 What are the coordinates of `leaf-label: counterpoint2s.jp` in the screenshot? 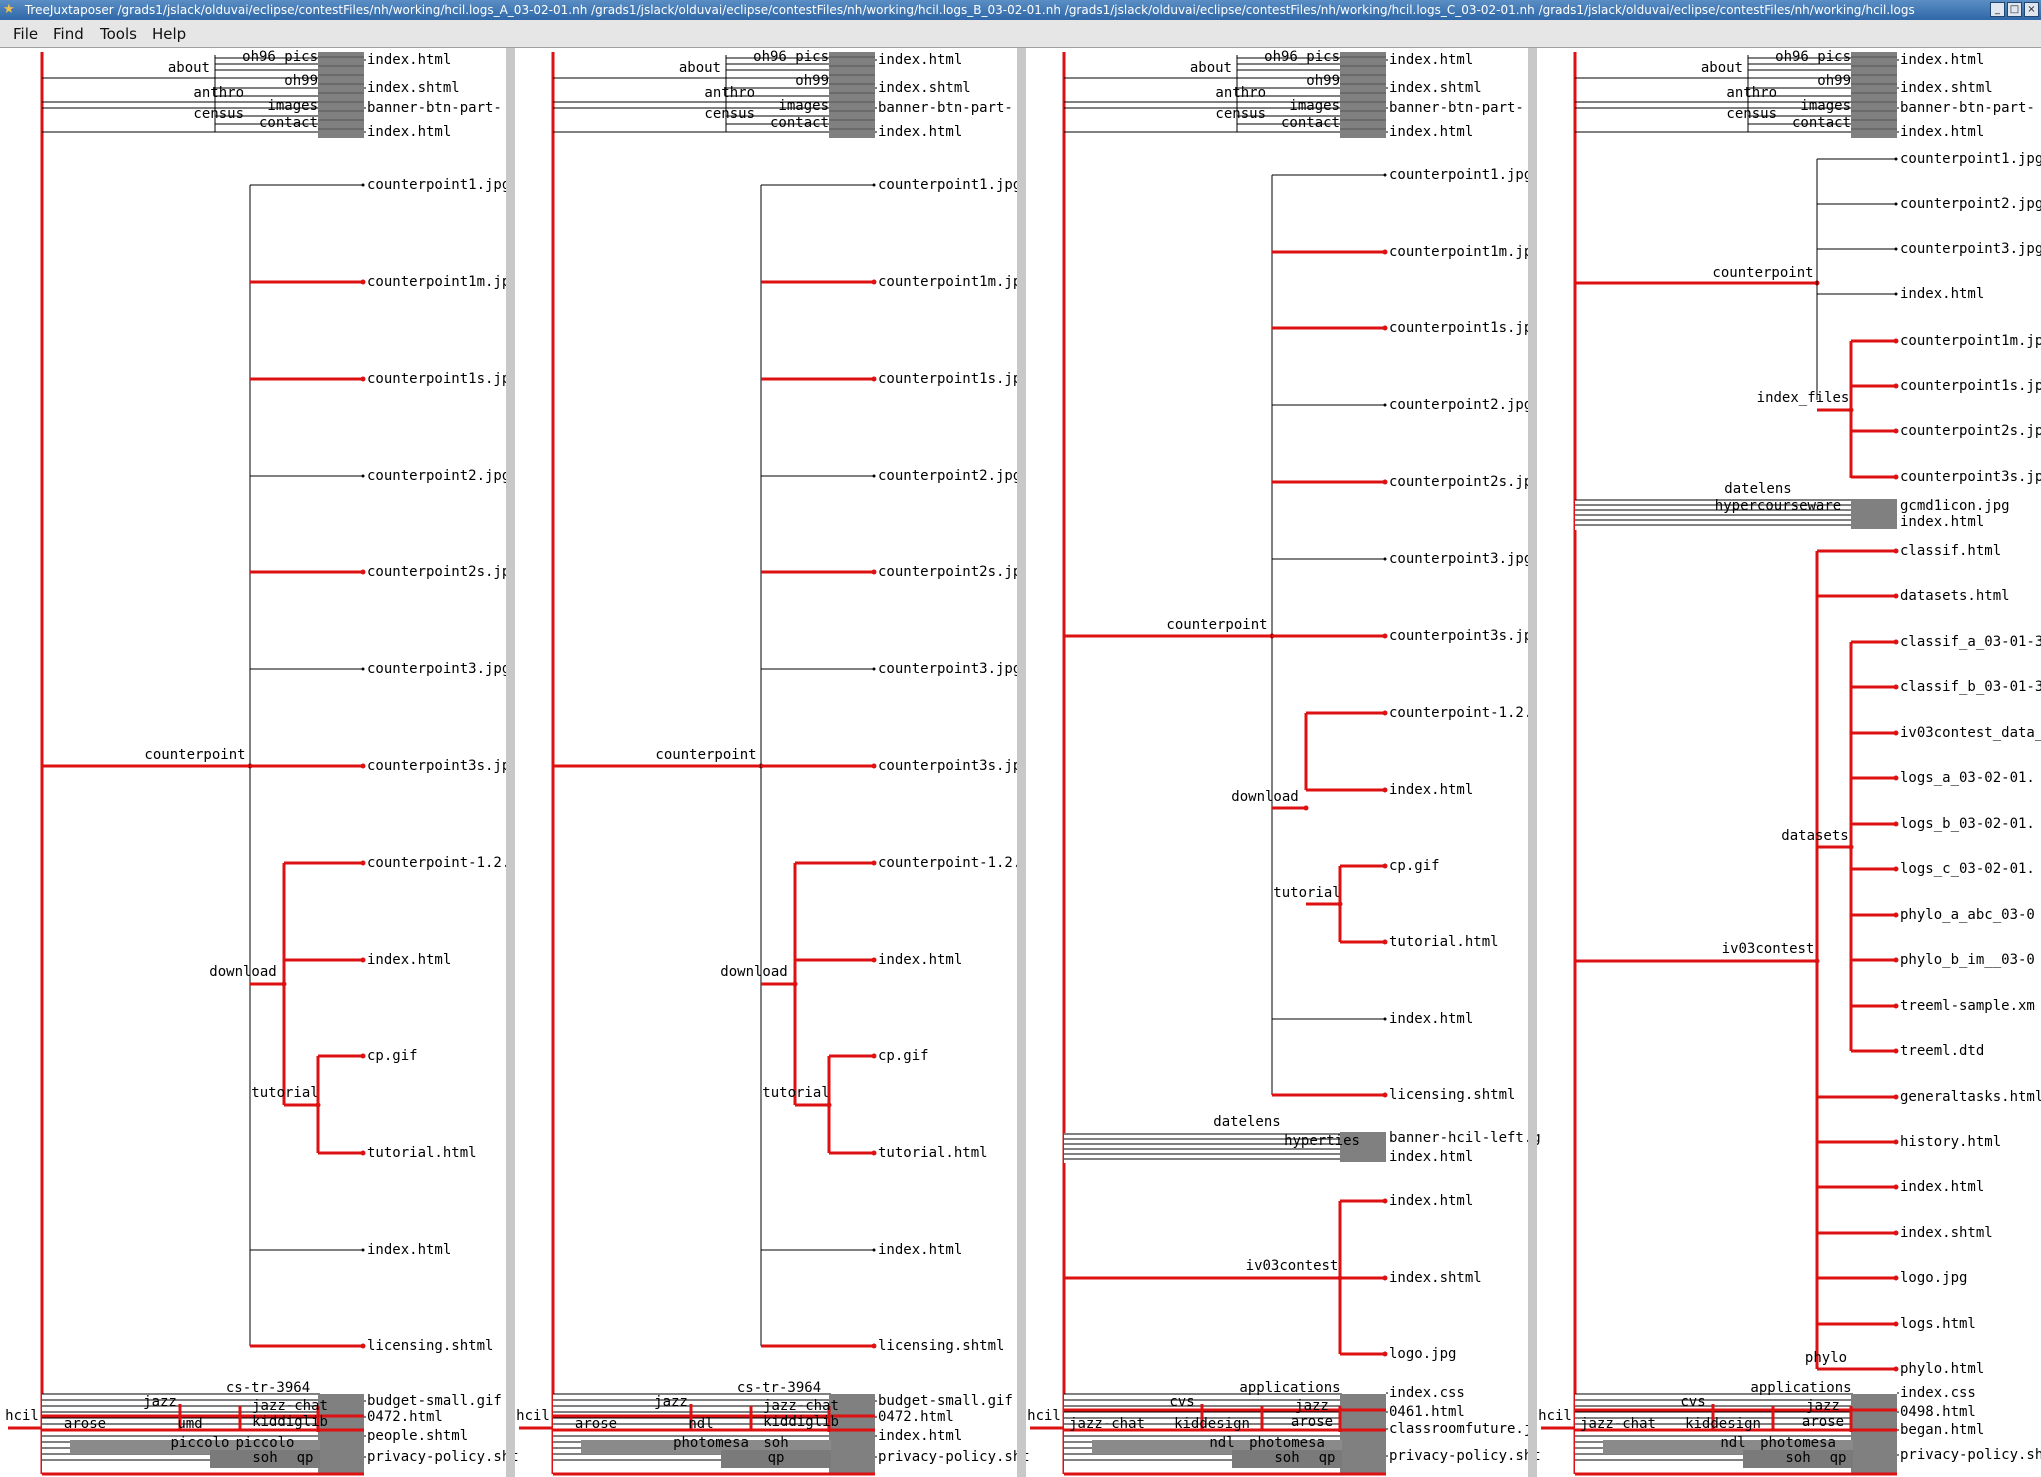 It's located at (438, 572).